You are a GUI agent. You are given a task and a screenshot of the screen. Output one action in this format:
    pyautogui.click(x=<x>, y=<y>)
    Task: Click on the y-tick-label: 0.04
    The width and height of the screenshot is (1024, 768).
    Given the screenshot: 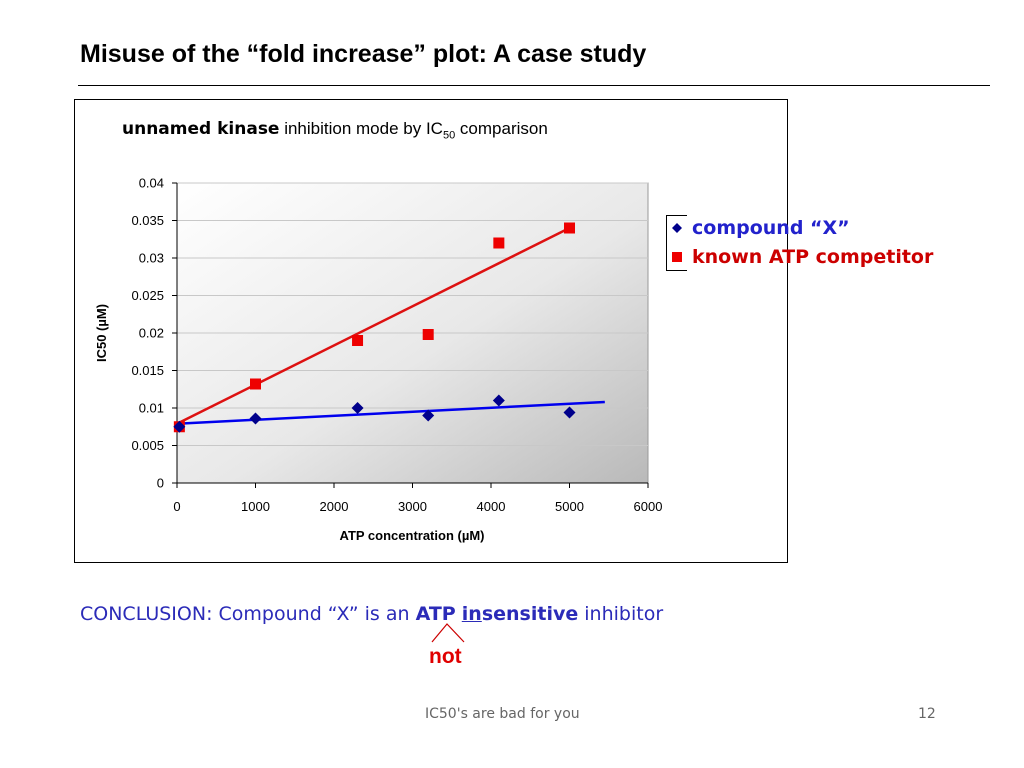 What is the action you would take?
    pyautogui.click(x=151, y=183)
    